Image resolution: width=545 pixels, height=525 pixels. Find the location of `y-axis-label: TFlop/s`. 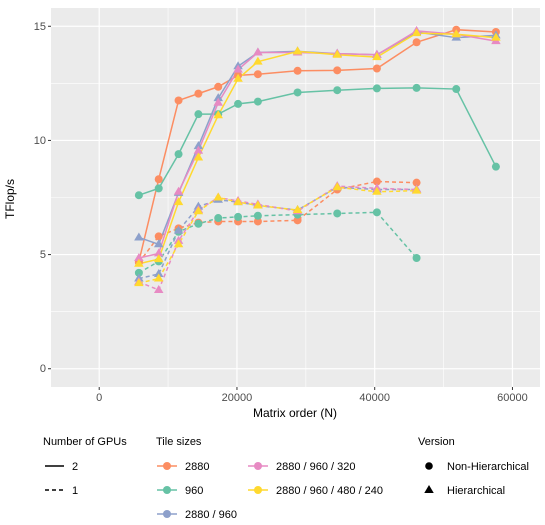

y-axis-label: TFlop/s is located at coordinates (10, 199).